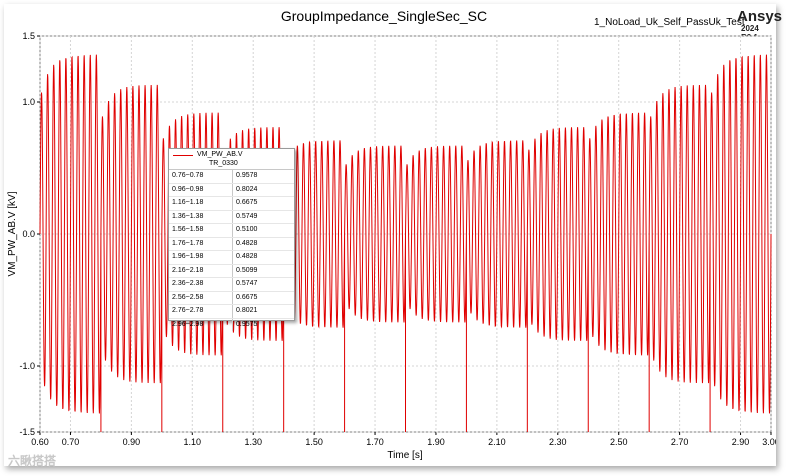 This screenshot has height=476, width=788. What do you see at coordinates (71, 442) in the screenshot?
I see `x-tick-label: 0.70` at bounding box center [71, 442].